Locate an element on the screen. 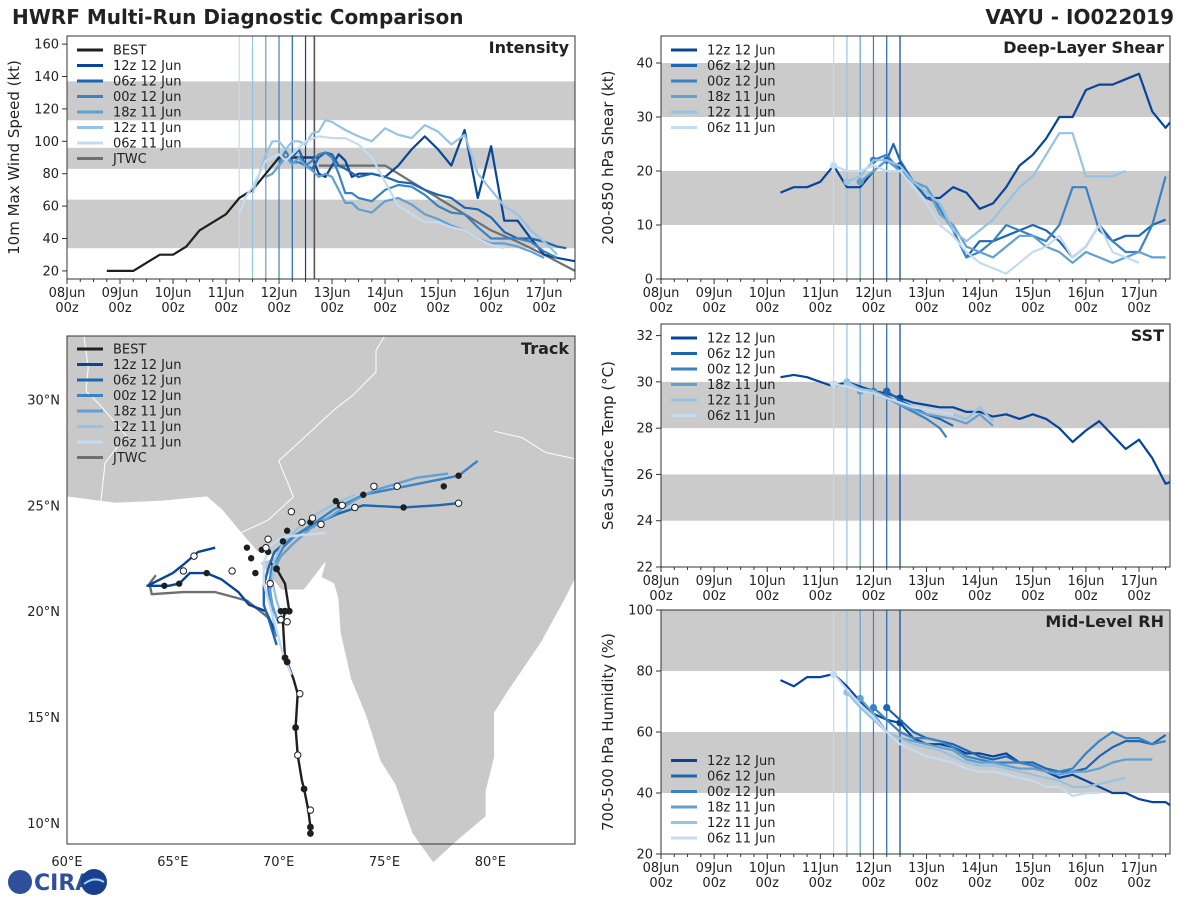 This screenshot has width=1200, height=900. sst-xtick-label-day: 15Jun is located at coordinates (1032, 581).